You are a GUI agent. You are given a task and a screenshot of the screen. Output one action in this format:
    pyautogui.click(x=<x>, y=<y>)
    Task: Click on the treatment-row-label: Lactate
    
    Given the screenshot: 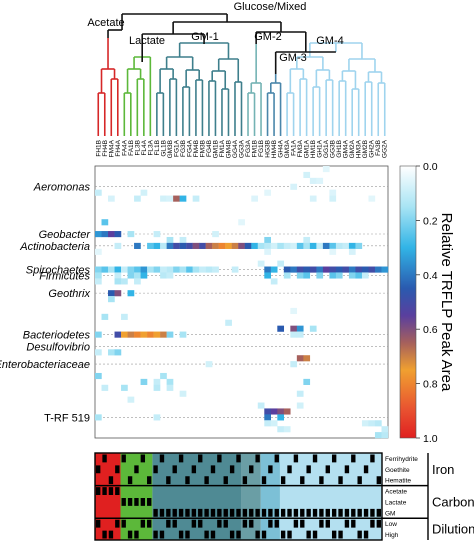 What is the action you would take?
    pyautogui.click(x=396, y=502)
    